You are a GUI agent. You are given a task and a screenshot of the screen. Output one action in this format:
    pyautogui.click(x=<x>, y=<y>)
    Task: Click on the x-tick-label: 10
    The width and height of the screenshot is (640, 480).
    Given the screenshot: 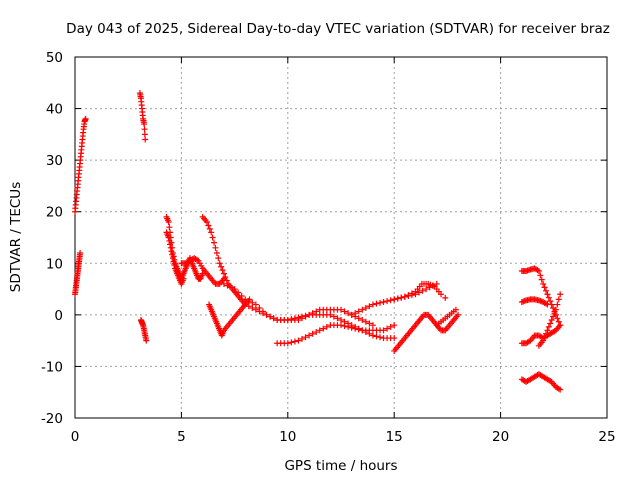 What is the action you would take?
    pyautogui.click(x=287, y=437)
    